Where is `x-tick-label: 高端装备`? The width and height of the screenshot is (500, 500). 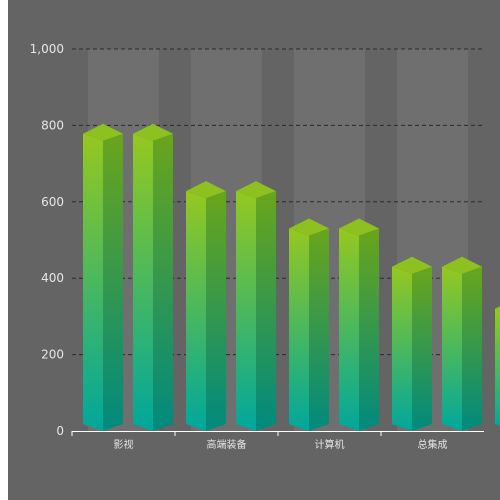 x-tick-label: 高端装备 is located at coordinates (227, 444).